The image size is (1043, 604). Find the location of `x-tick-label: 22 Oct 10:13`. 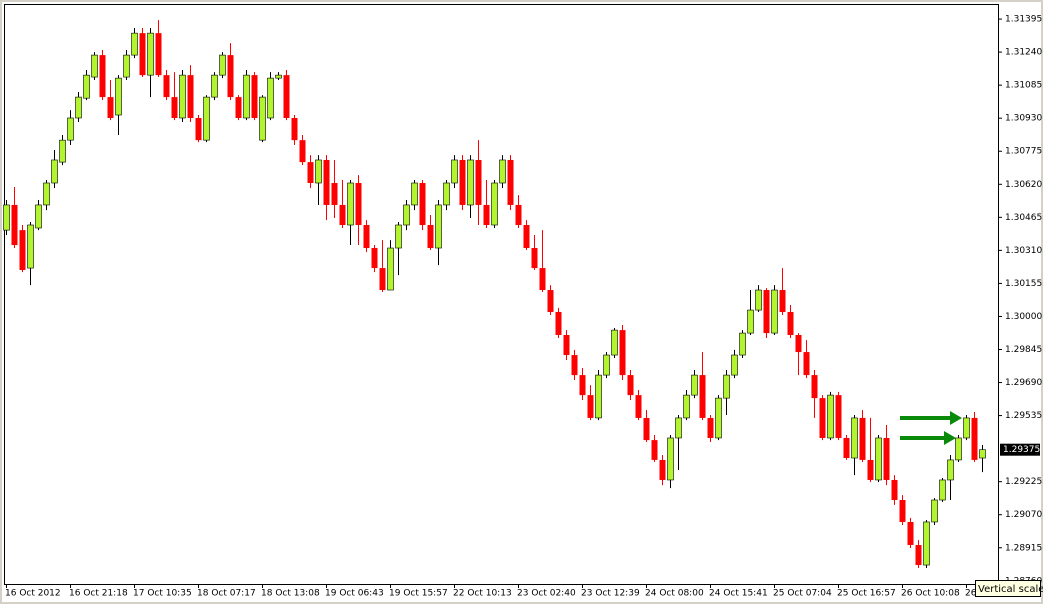

x-tick-label: 22 Oct 10:13 is located at coordinates (482, 594).